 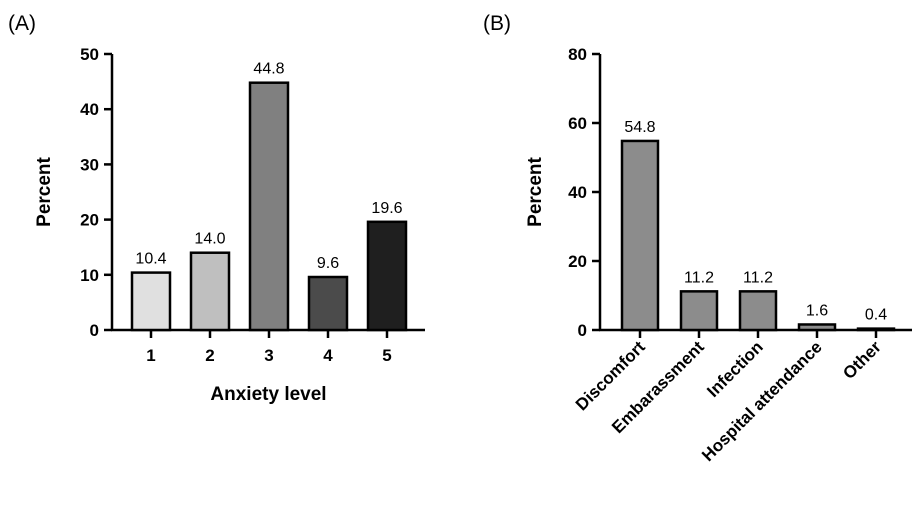 I want to click on y-axis-title-b: Percent, so click(x=535, y=191).